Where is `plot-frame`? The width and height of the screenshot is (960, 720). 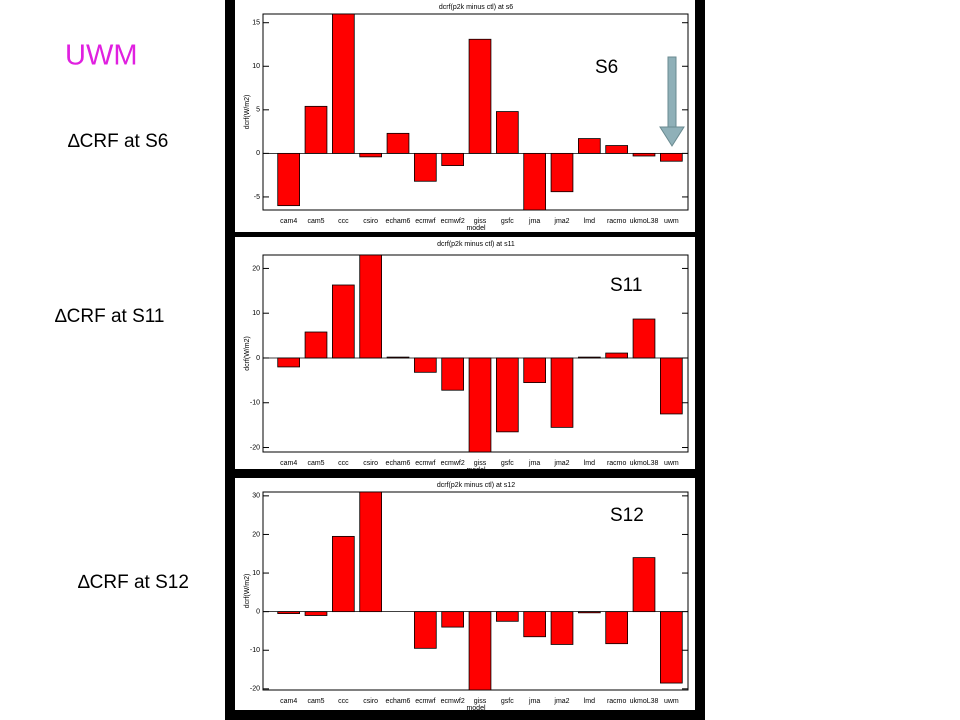
plot-frame is located at coordinates (475, 112).